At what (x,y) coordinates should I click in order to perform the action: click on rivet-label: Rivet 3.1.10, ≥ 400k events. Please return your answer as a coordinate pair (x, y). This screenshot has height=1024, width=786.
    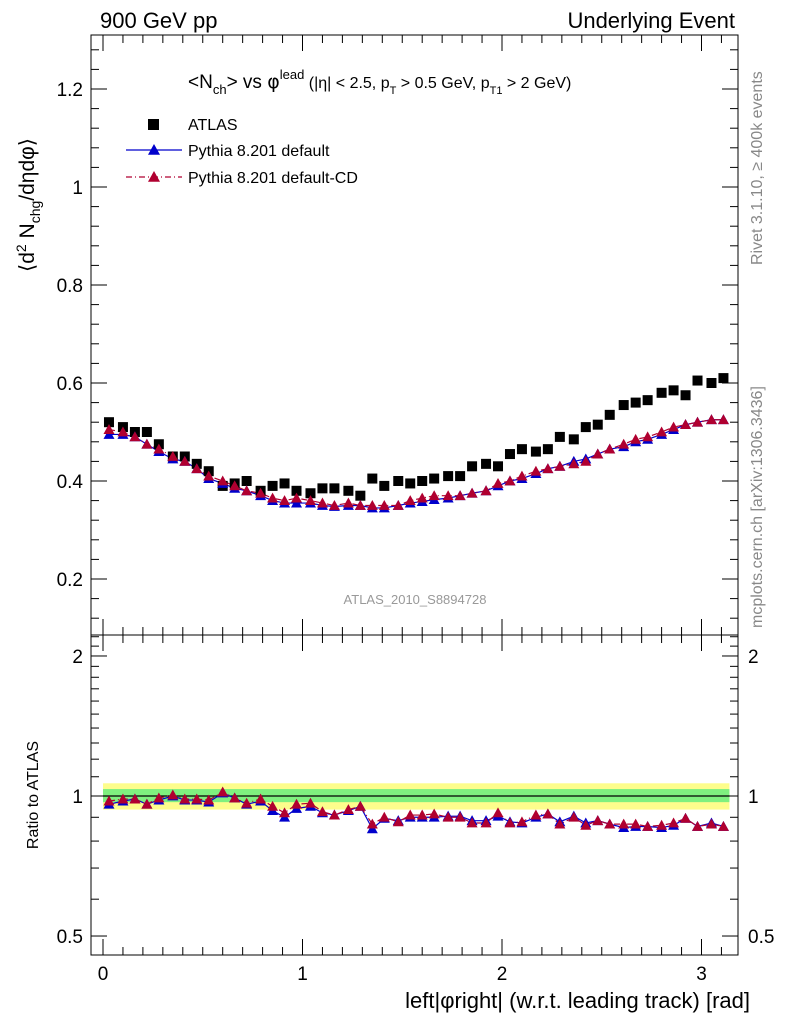
    Looking at the image, I should click on (757, 168).